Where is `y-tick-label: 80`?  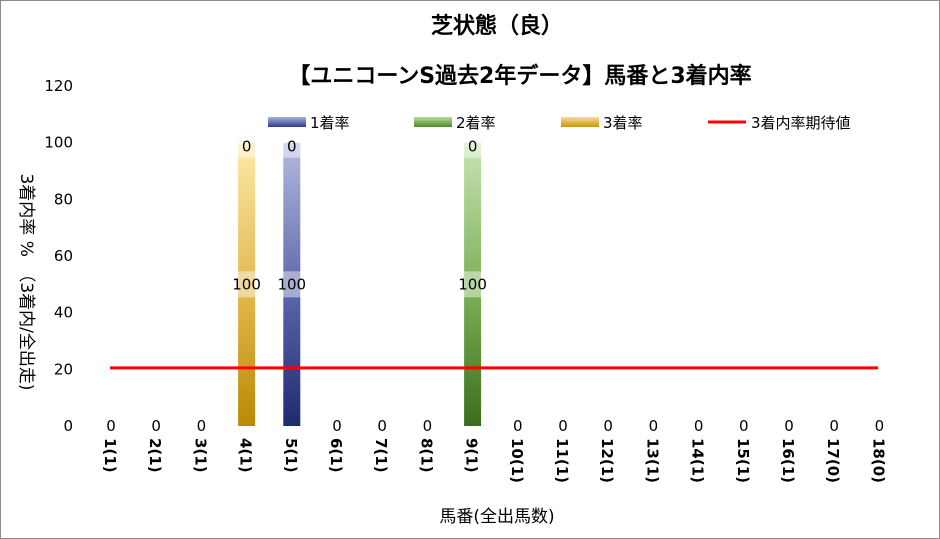 y-tick-label: 80 is located at coordinates (63, 199).